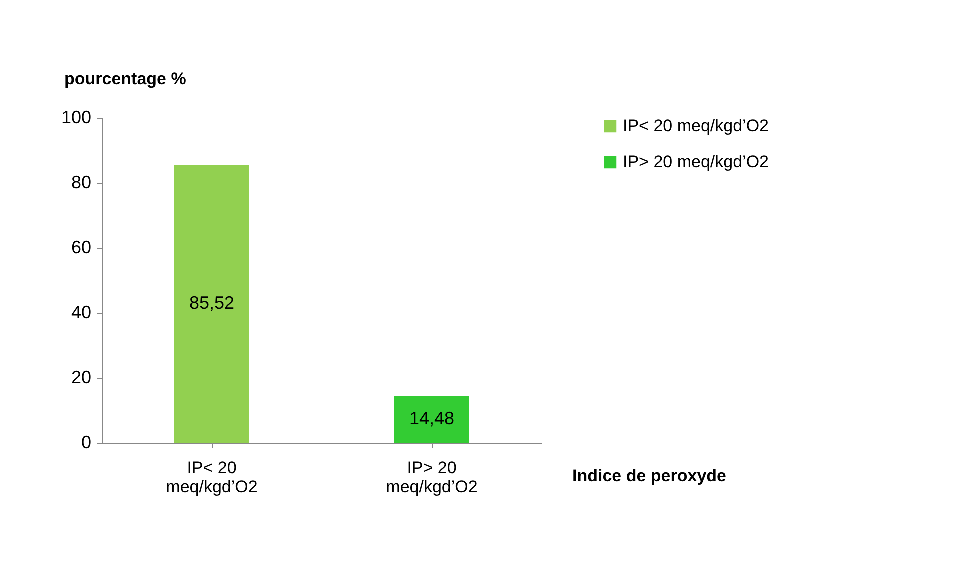  What do you see at coordinates (432, 418) in the screenshot?
I see `data-label: 14,48` at bounding box center [432, 418].